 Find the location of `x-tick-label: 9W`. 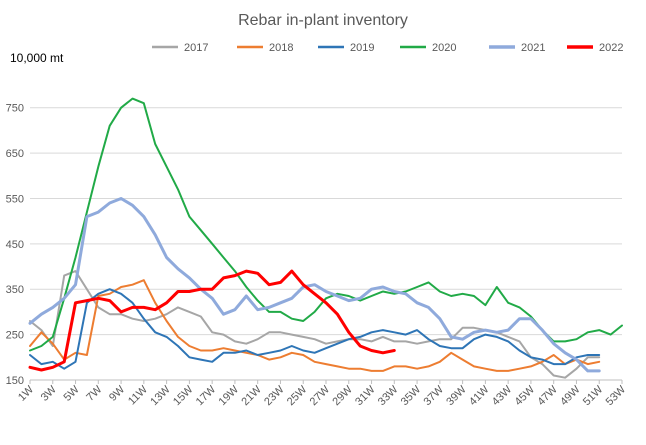

x-tick-label: 9W is located at coordinates (117, 393).